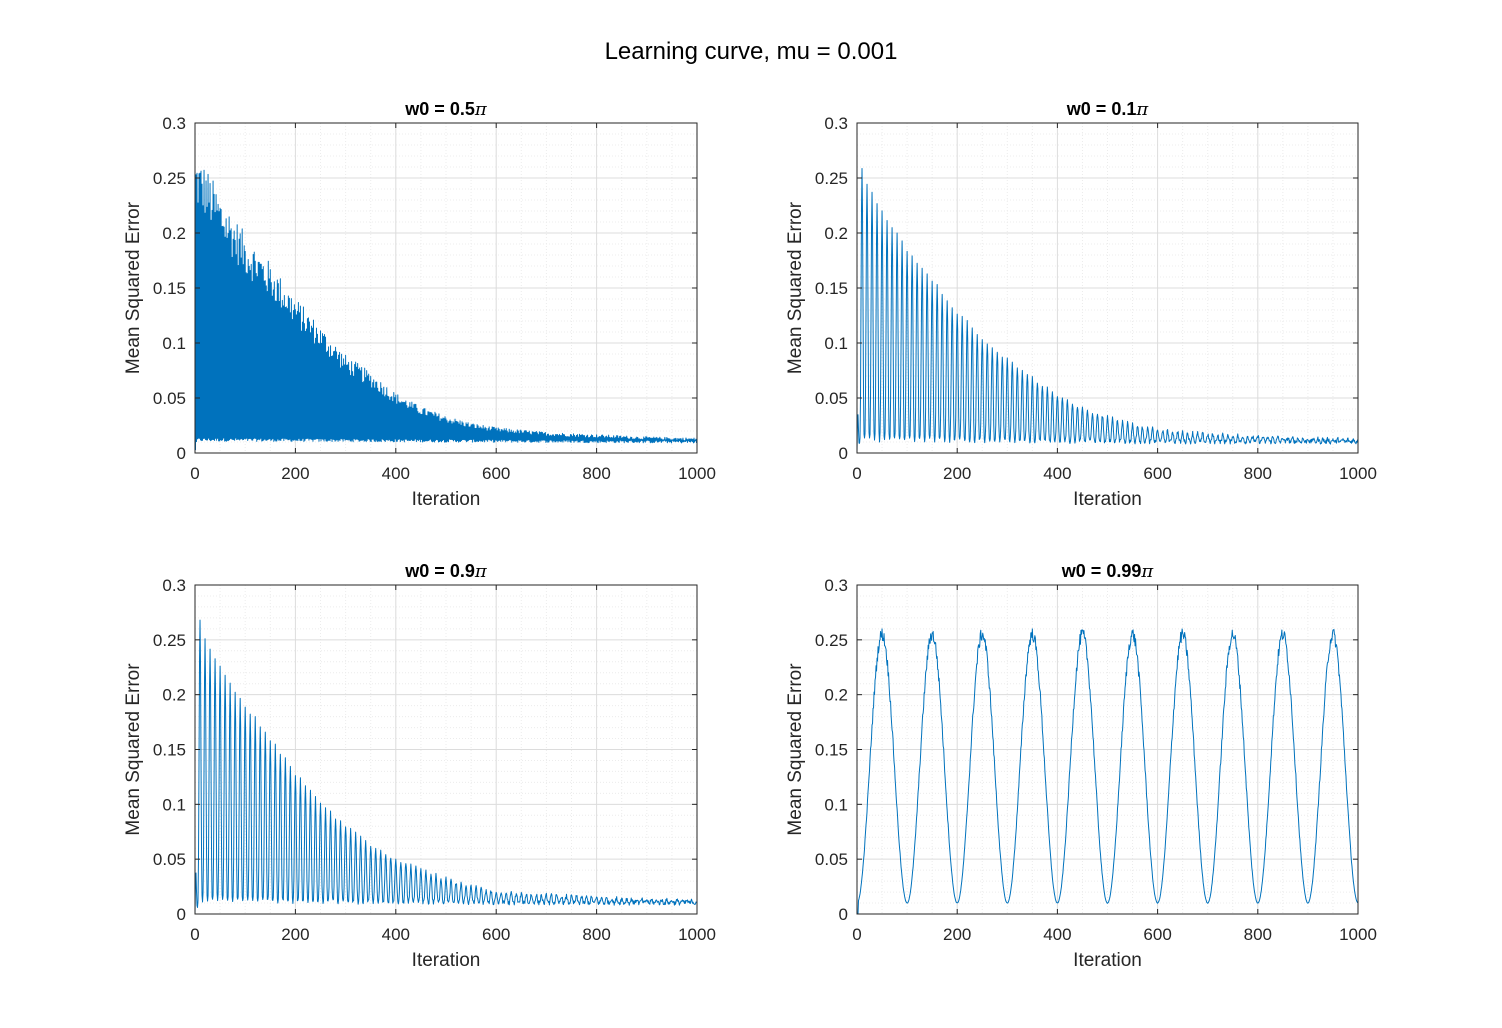  Describe the element at coordinates (751, 51) in the screenshot. I see `figure-title: Learning curve, mu = 0.001` at that location.